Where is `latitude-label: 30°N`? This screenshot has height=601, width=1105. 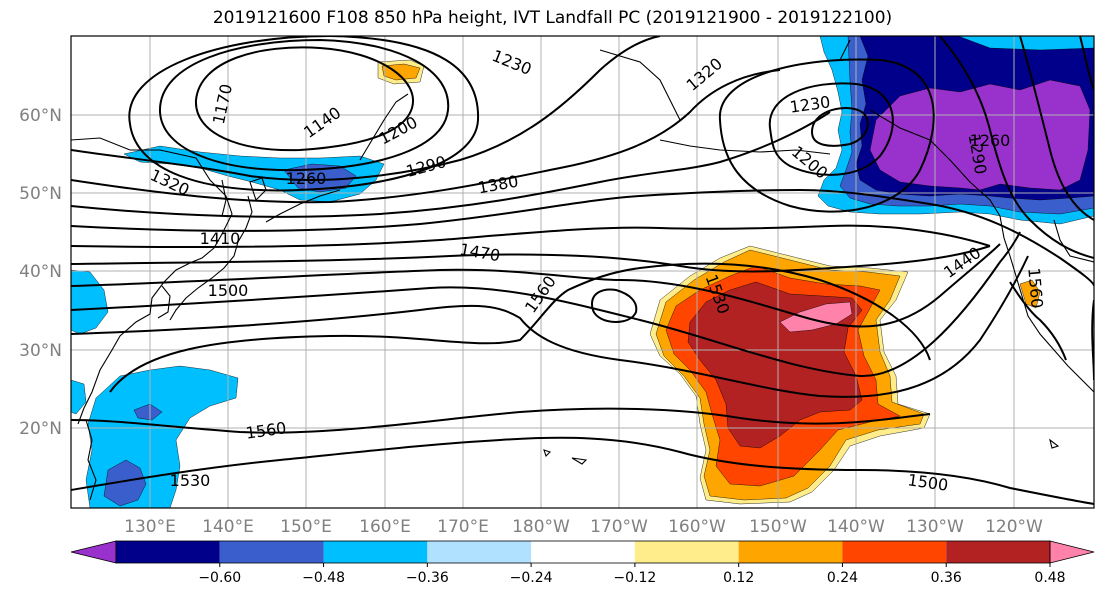 latitude-label: 30°N is located at coordinates (40, 351).